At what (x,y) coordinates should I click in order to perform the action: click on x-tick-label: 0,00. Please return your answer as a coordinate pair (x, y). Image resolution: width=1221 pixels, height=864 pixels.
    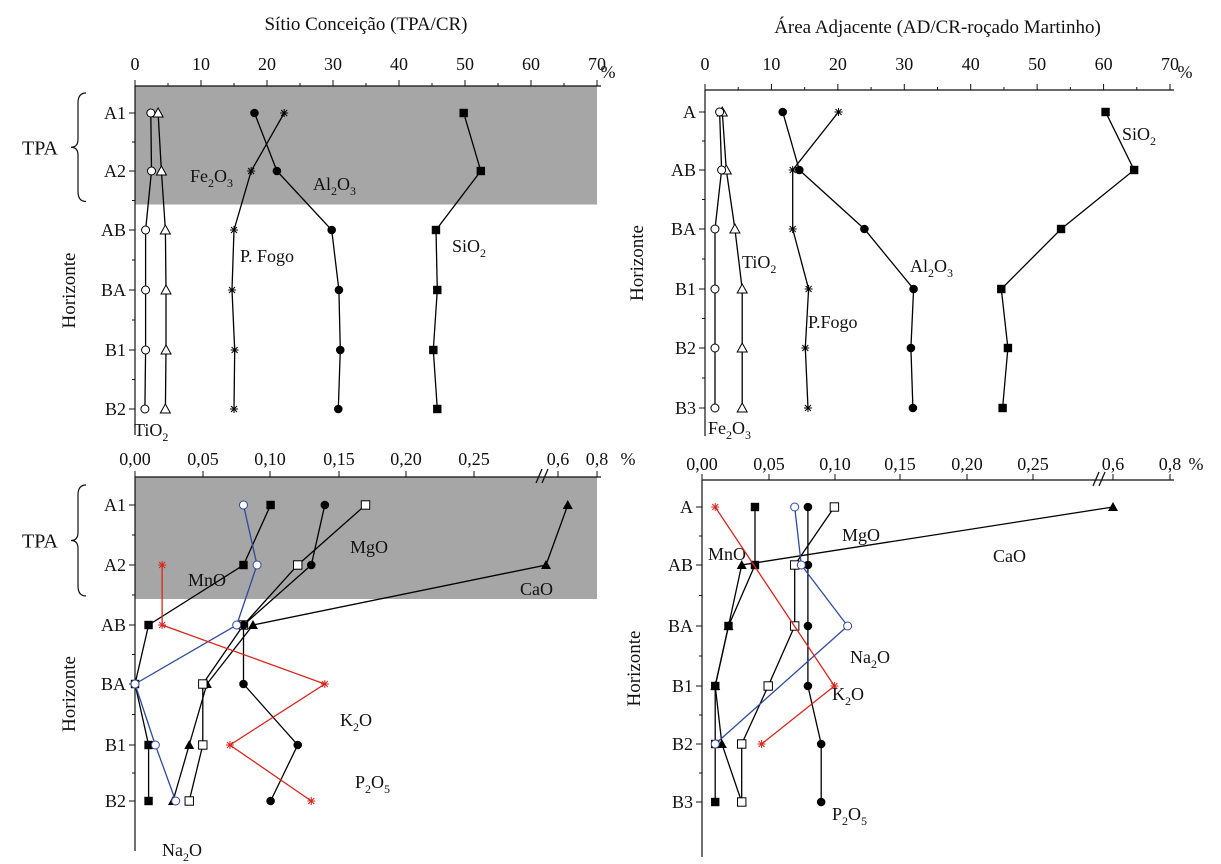
    Looking at the image, I should click on (135, 459).